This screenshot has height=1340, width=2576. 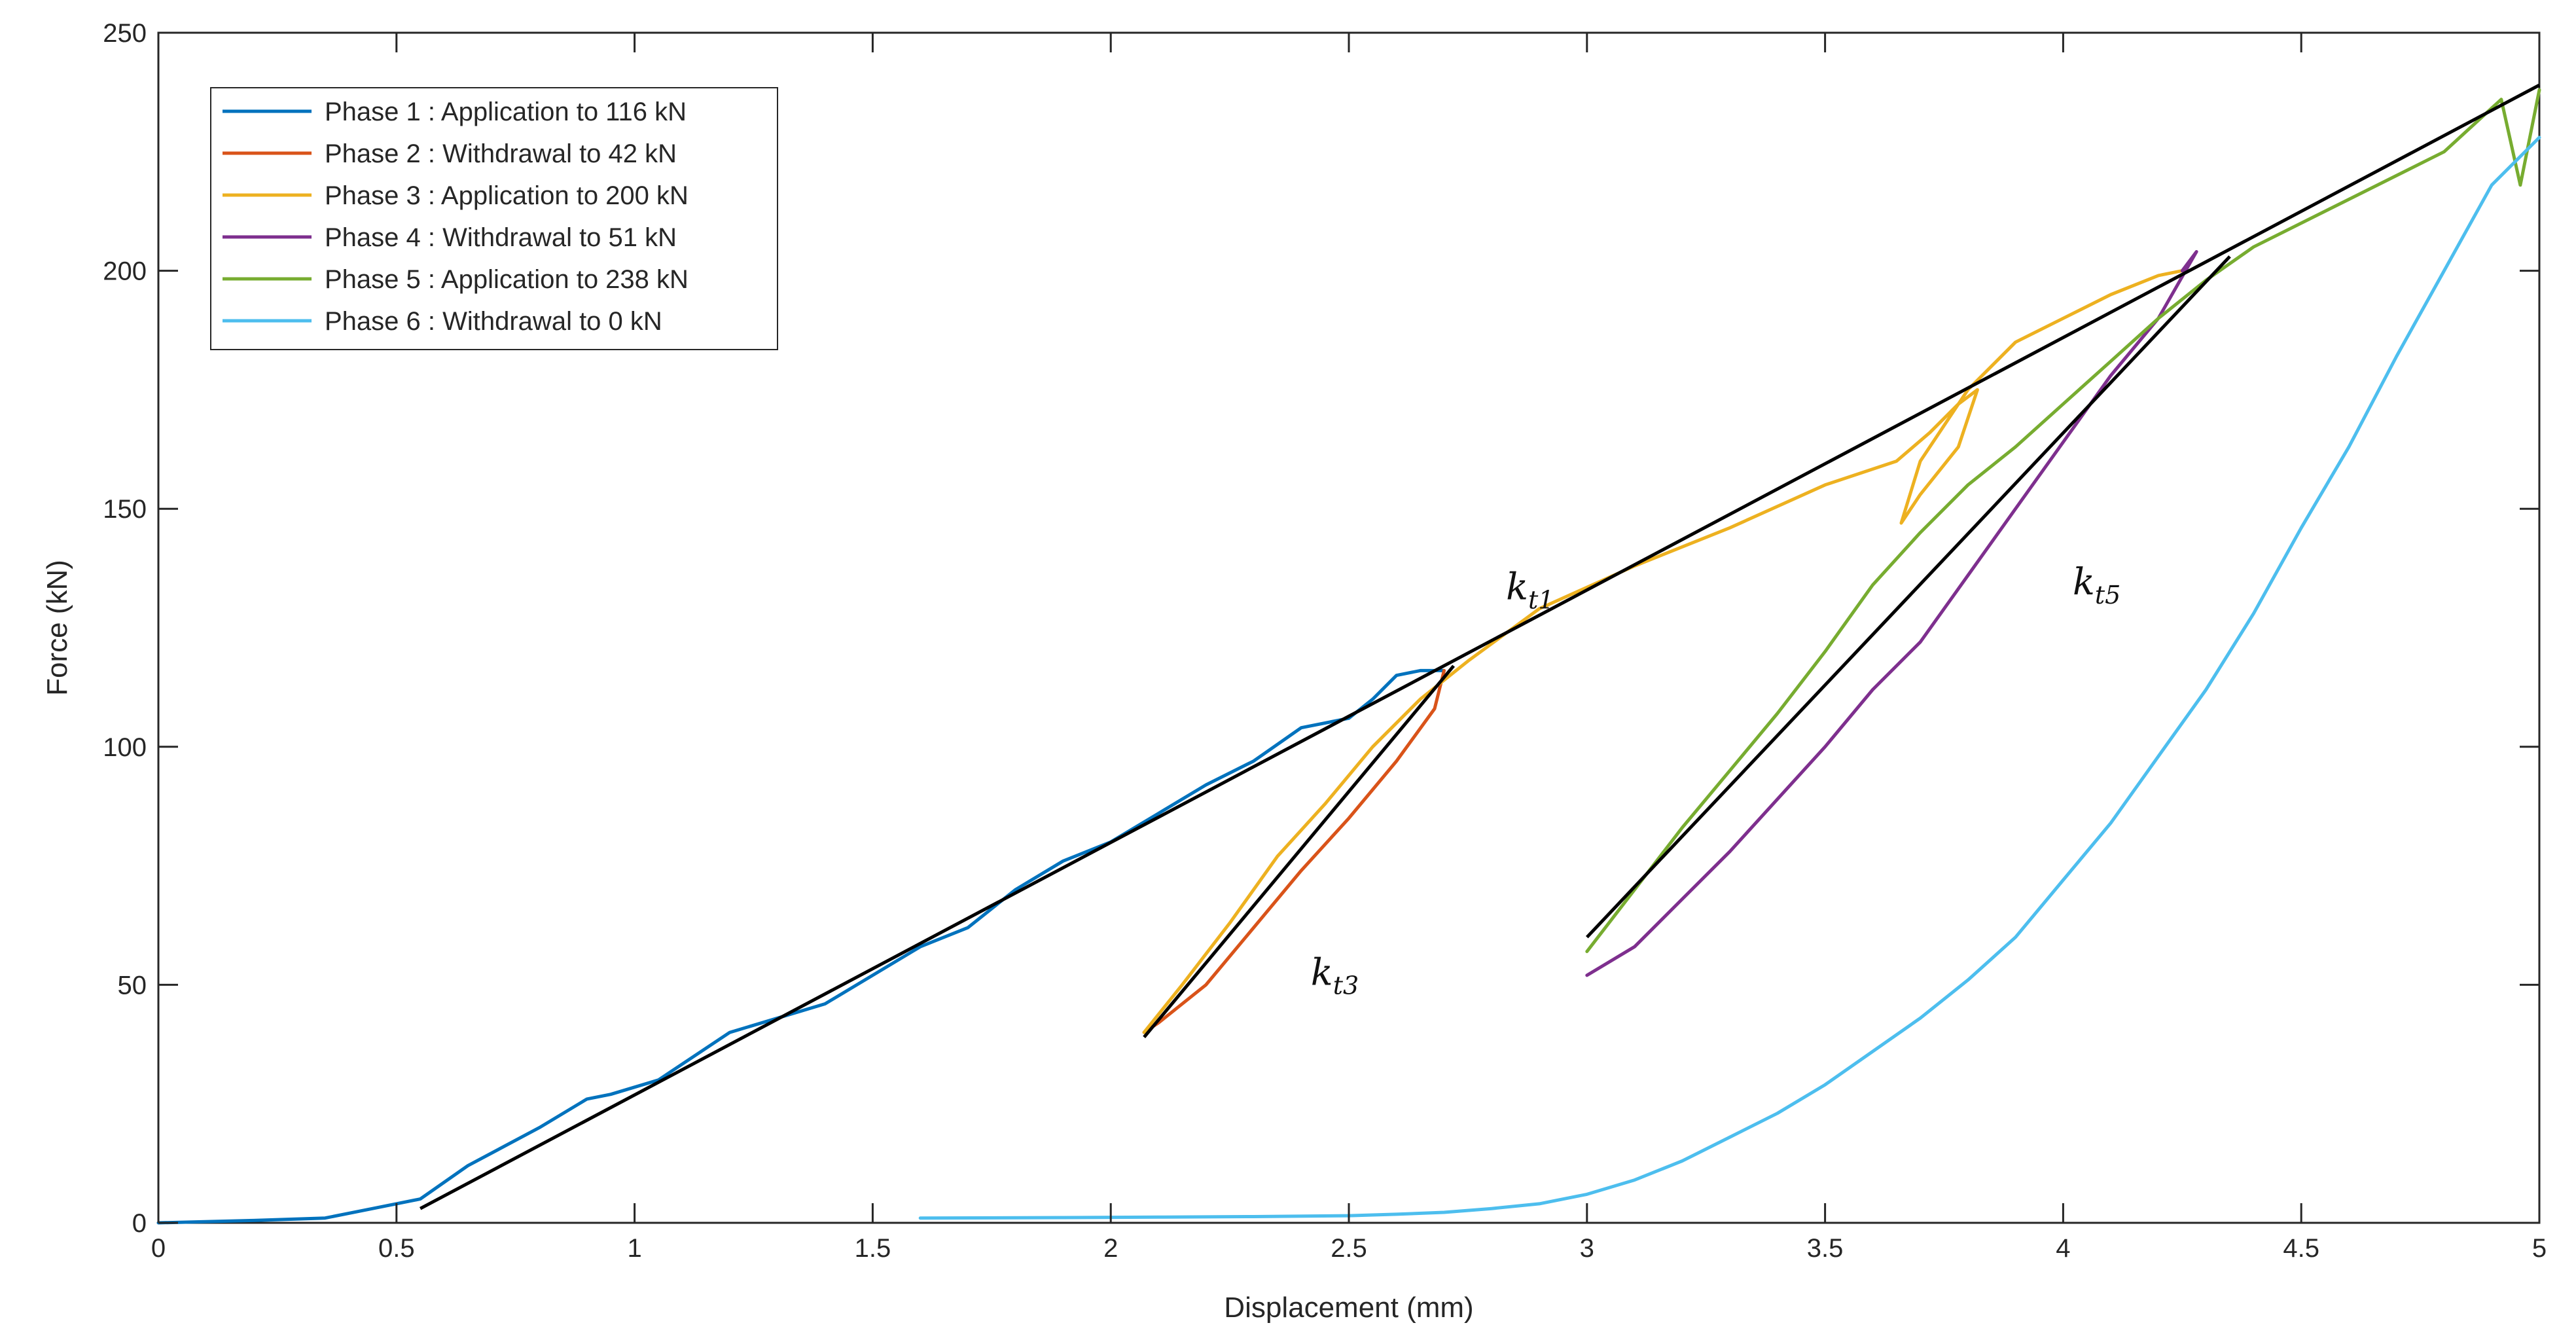 What do you see at coordinates (1349, 1248) in the screenshot?
I see `x-tick-label: 2.5` at bounding box center [1349, 1248].